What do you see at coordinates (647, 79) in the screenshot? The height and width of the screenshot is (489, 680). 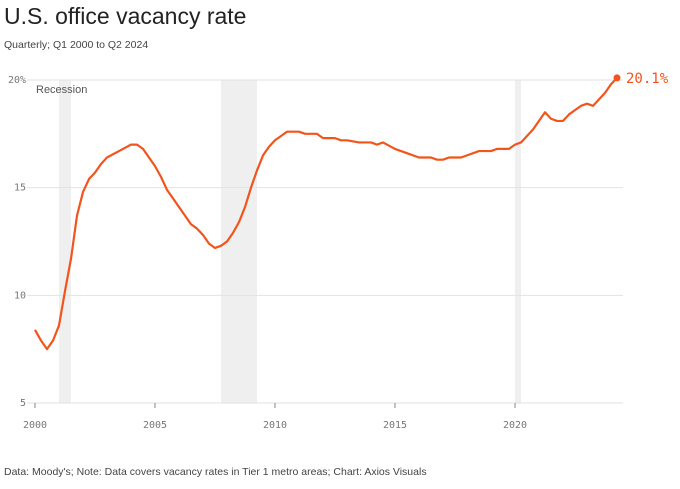 I see `end-label: 20.1%` at bounding box center [647, 79].